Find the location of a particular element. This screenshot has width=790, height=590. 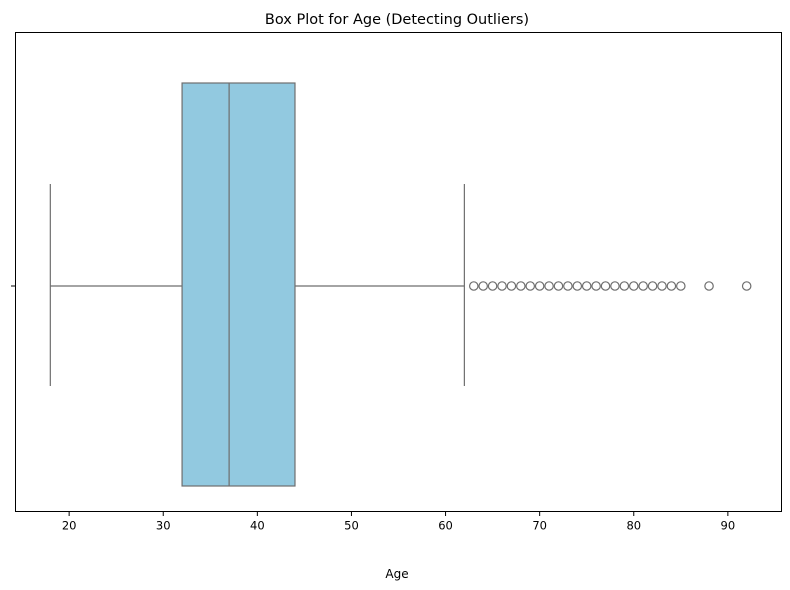

x-tick-label: 70 is located at coordinates (539, 526).